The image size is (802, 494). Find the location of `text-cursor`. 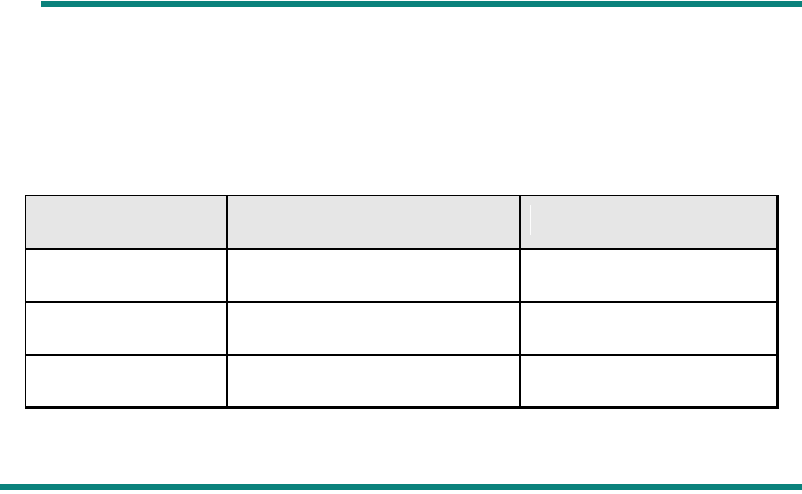

text-cursor is located at coordinates (530, 220).